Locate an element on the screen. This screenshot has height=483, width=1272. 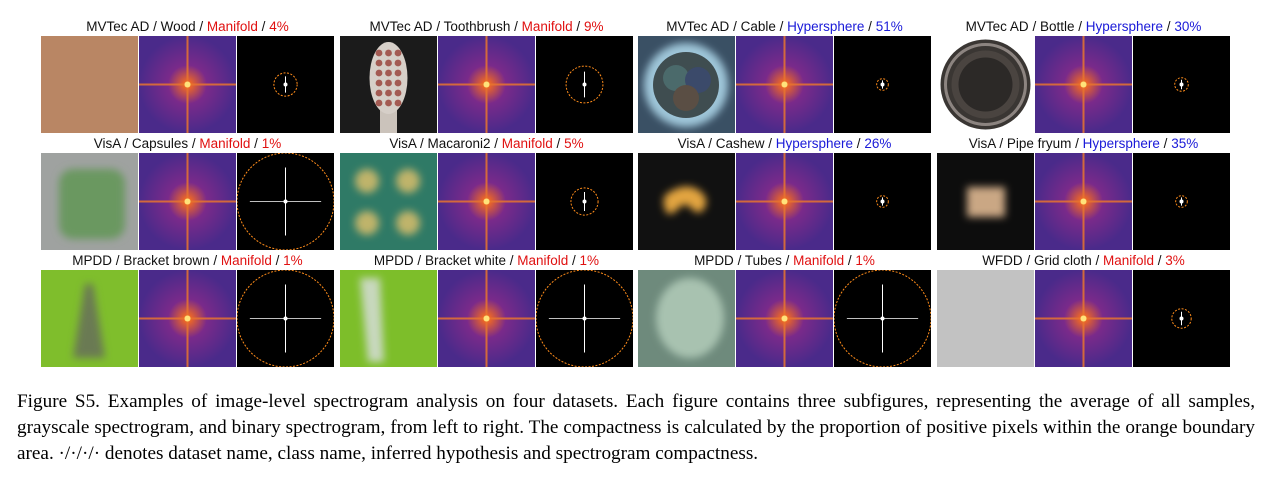
class-name: Tubes is located at coordinates (763, 260).